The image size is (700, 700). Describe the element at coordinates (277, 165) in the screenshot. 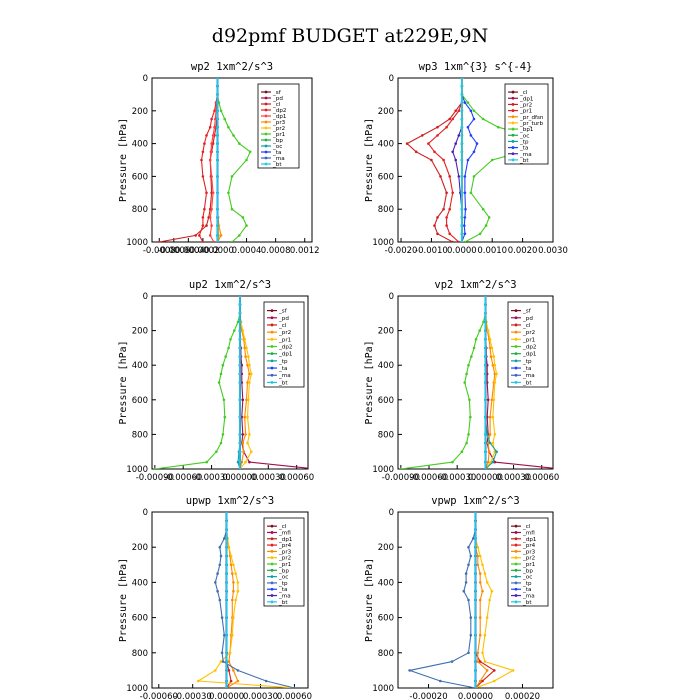

I see `legend-label: _bt` at that location.